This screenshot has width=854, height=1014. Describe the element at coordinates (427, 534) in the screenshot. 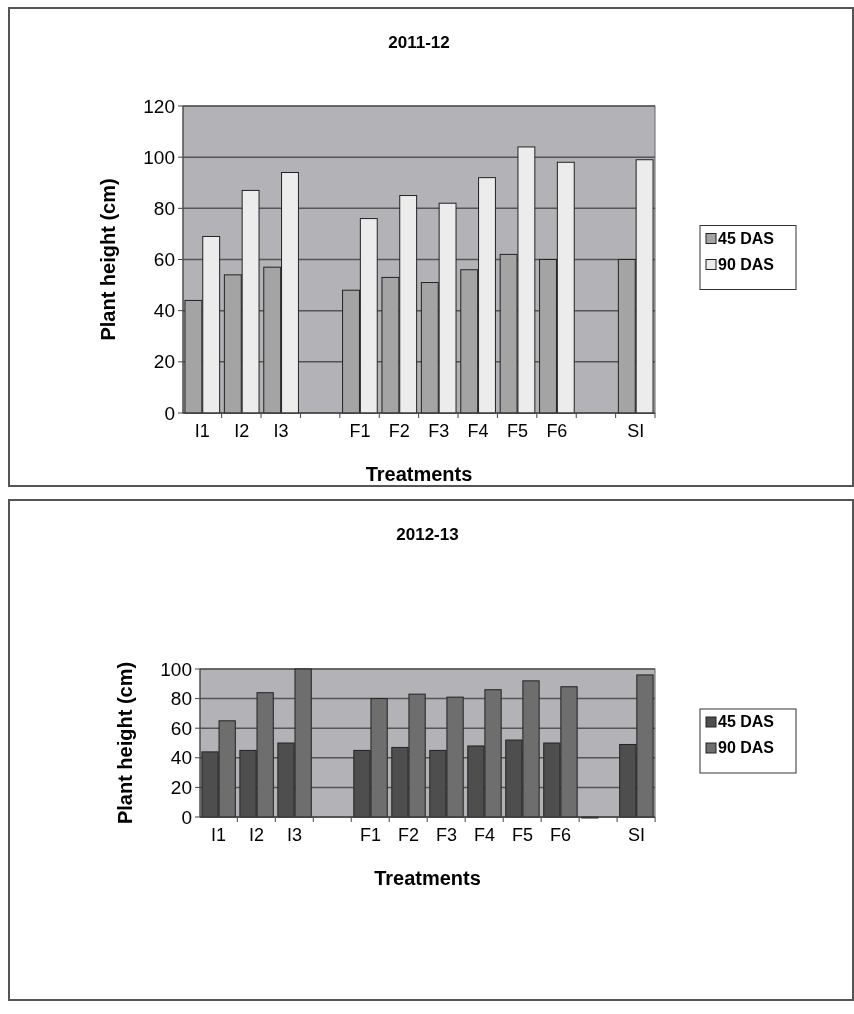

I see `chart-title: 2012-13` at that location.